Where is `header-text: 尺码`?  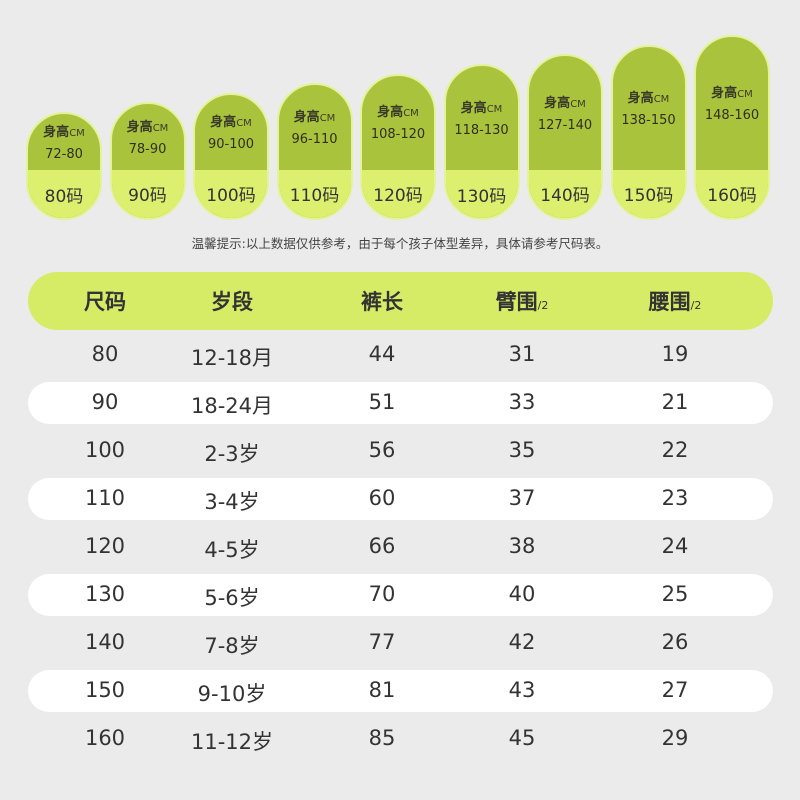 header-text: 尺码 is located at coordinates (105, 302).